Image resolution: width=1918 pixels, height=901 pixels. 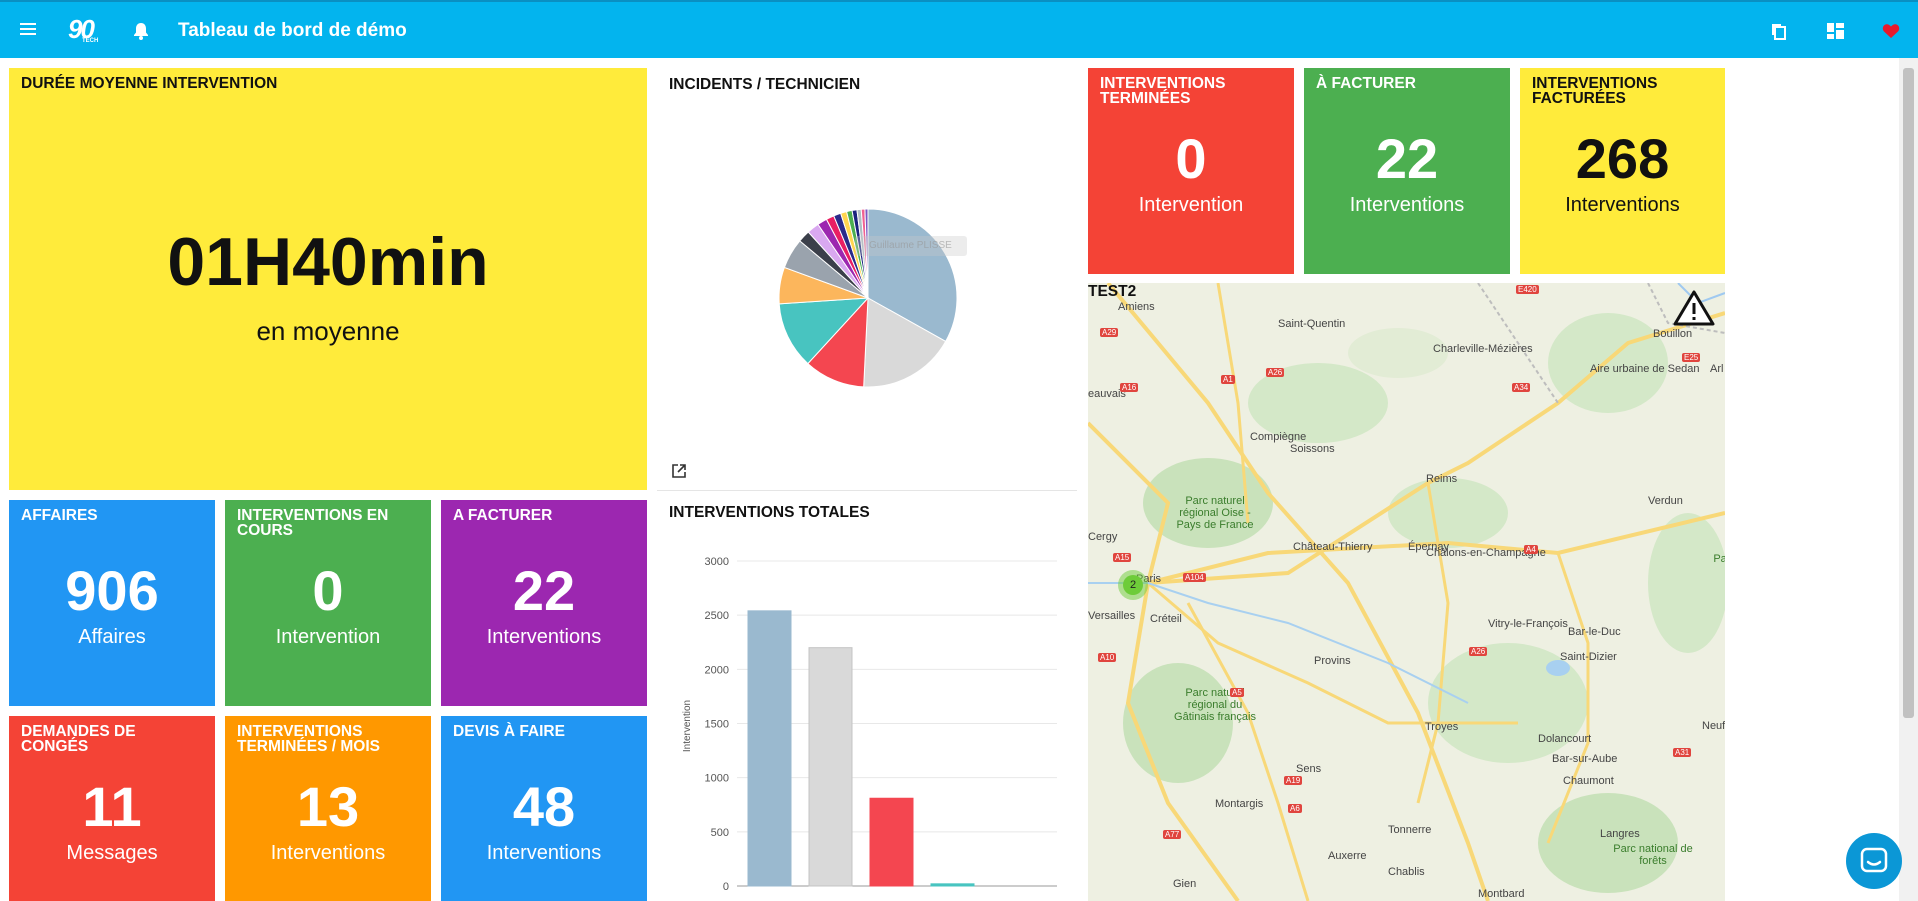 What do you see at coordinates (717, 725) in the screenshot?
I see `y-tick-label-3: 1500` at bounding box center [717, 725].